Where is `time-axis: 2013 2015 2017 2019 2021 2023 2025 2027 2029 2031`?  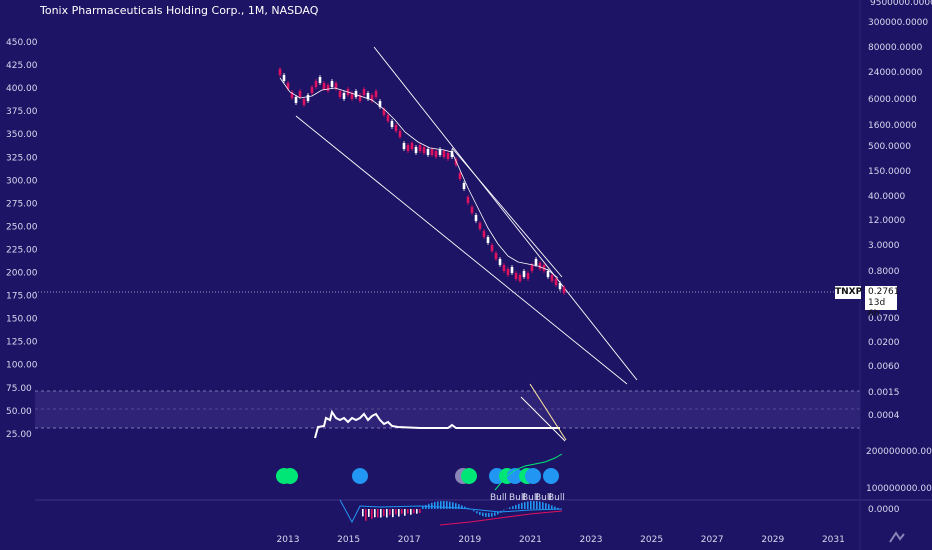 time-axis: 2013 2015 2017 2019 2021 2023 2025 2027 2029 2031 is located at coordinates (561, 540).